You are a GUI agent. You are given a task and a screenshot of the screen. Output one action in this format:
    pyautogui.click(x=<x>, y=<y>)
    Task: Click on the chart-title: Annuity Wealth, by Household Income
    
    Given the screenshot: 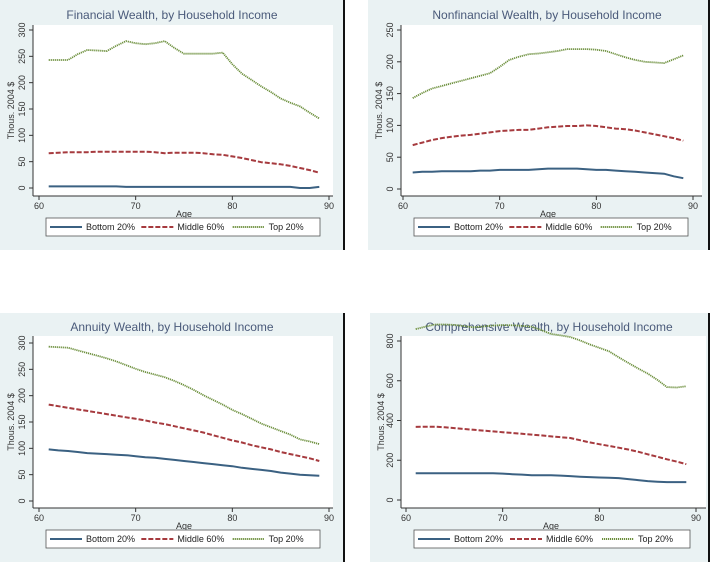 What is the action you would take?
    pyautogui.click(x=172, y=327)
    